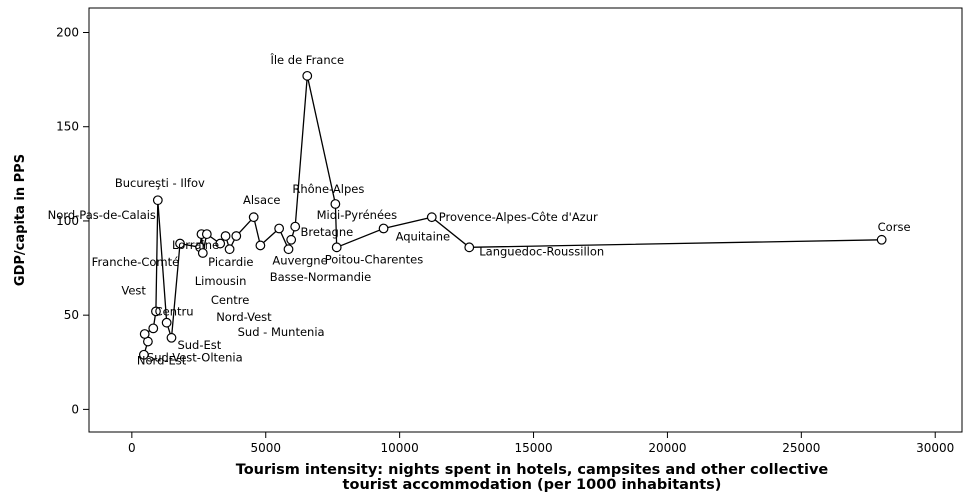 This screenshot has width=966, height=492. What do you see at coordinates (132, 448) in the screenshot?
I see `x-tick-label: 0` at bounding box center [132, 448].